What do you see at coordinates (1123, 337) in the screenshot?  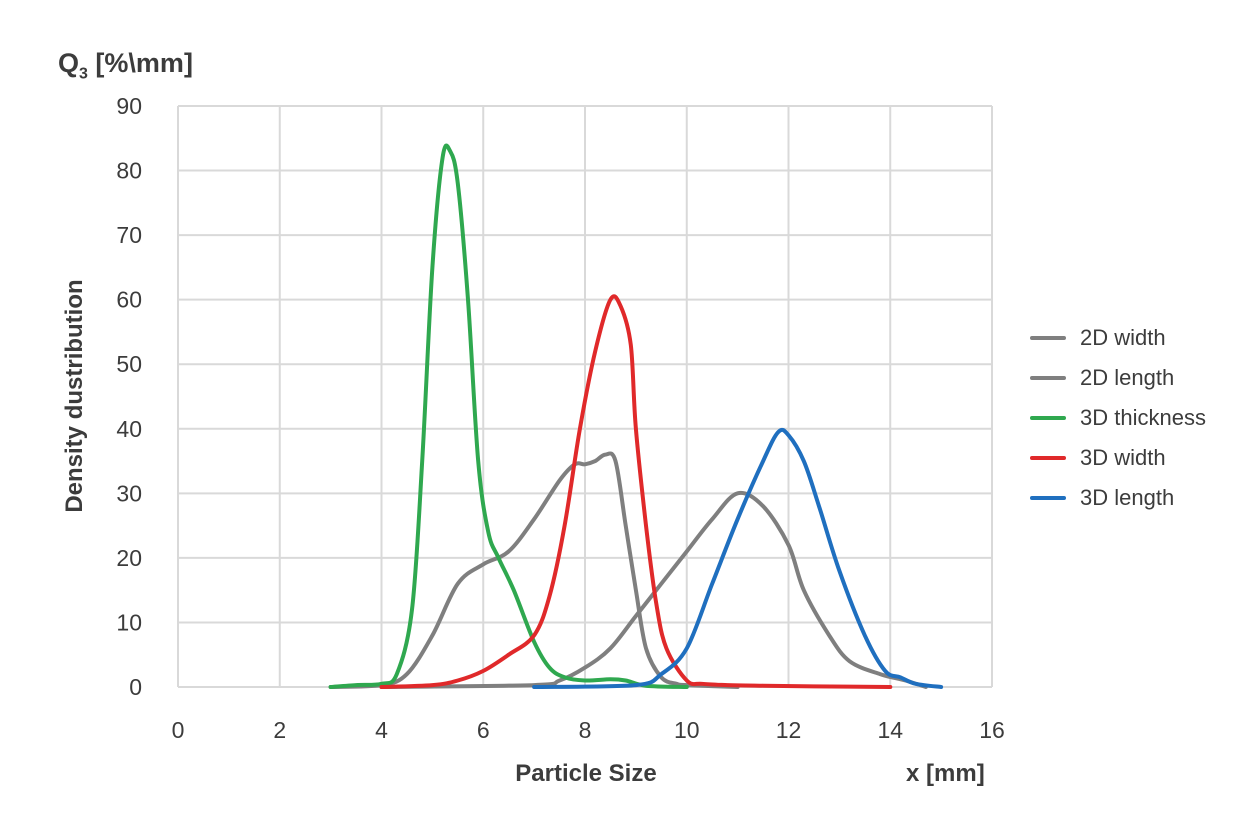 I see `legend-label: 2D width` at bounding box center [1123, 337].